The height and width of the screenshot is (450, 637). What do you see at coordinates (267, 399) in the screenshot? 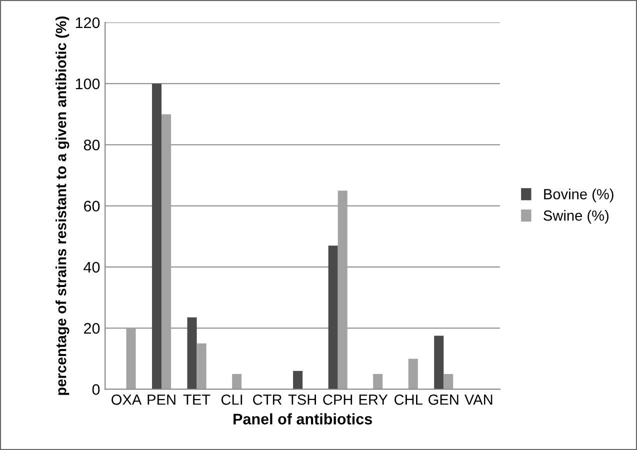
I see `x-tick-label: CTR` at bounding box center [267, 399].